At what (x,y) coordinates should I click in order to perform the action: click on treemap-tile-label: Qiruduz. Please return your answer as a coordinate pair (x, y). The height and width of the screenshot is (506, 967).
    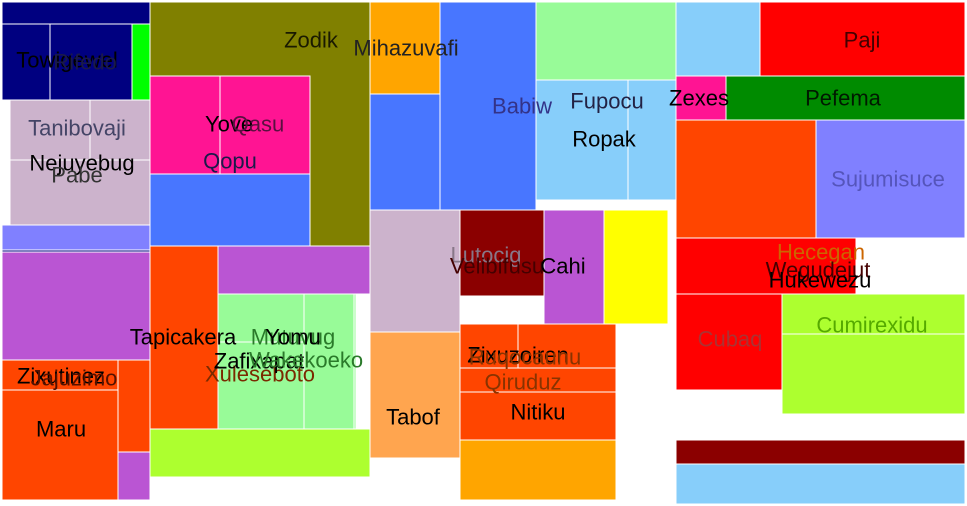
    Looking at the image, I should click on (522, 382).